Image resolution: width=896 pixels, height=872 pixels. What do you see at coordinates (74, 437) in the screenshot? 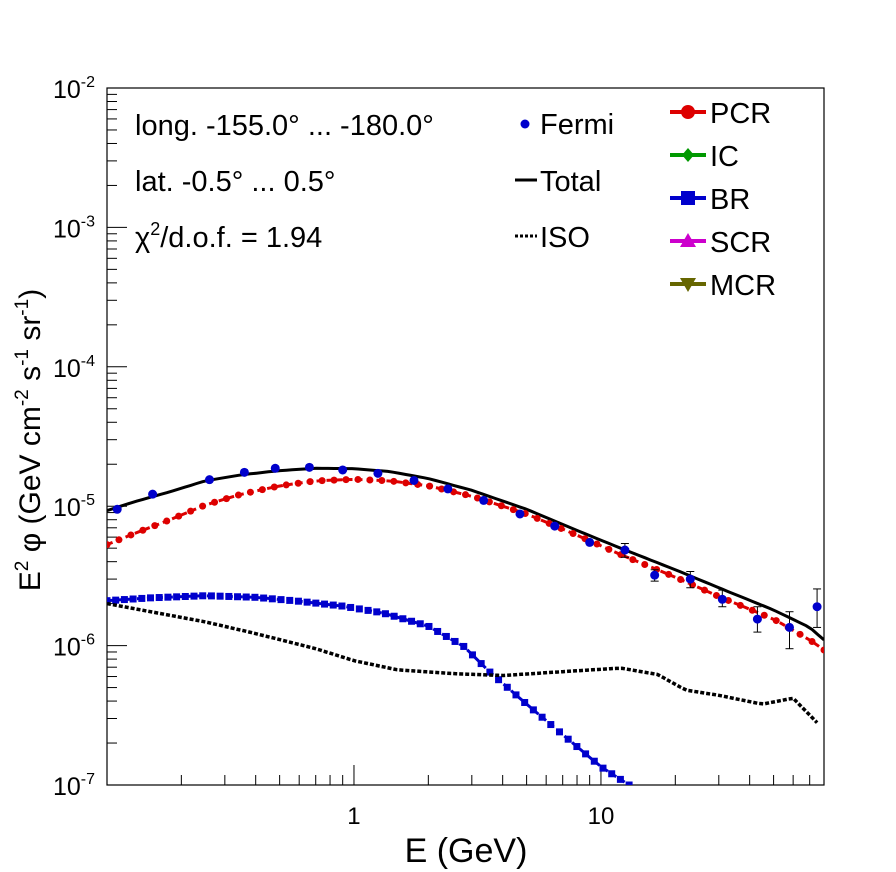
I see `y-tick-labels: 10⁻⁷ 10⁻⁶ 10⁻⁵ 10⁻⁴ 10⁻³ 10⁻²` at bounding box center [74, 437].